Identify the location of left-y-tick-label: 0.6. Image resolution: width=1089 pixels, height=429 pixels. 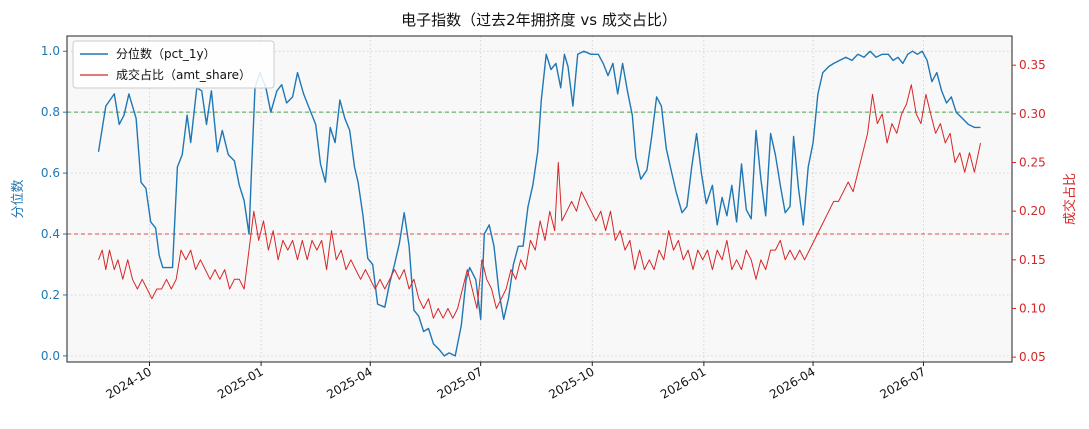
(50, 173).